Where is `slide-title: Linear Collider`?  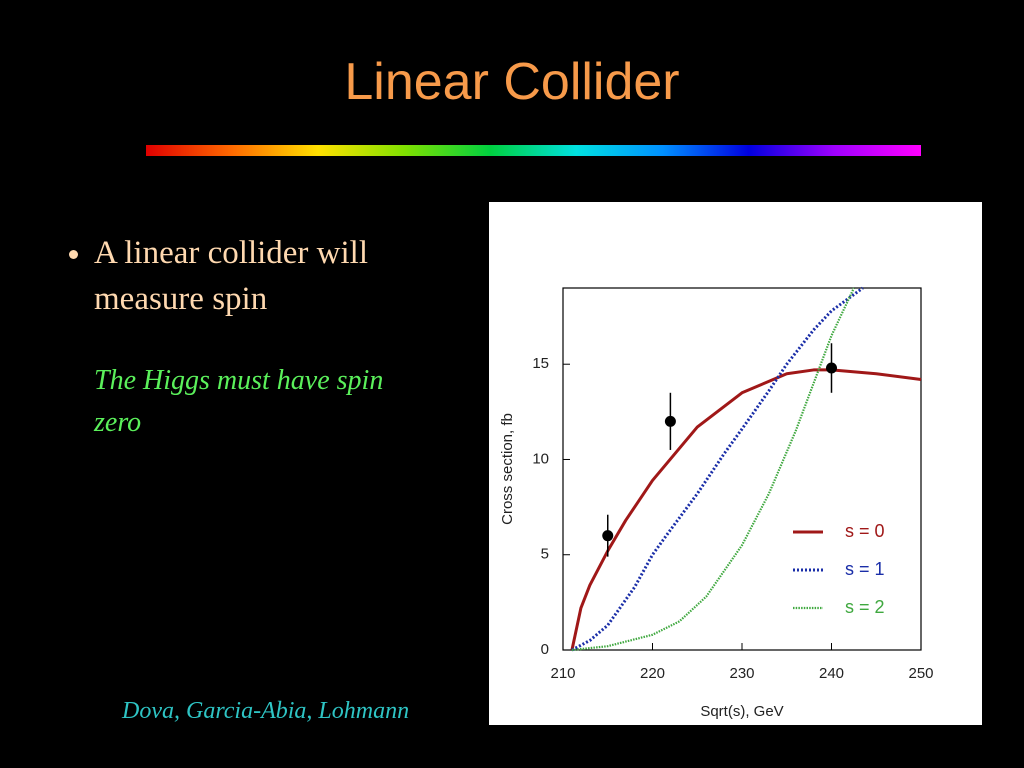 slide-title: Linear Collider is located at coordinates (512, 82).